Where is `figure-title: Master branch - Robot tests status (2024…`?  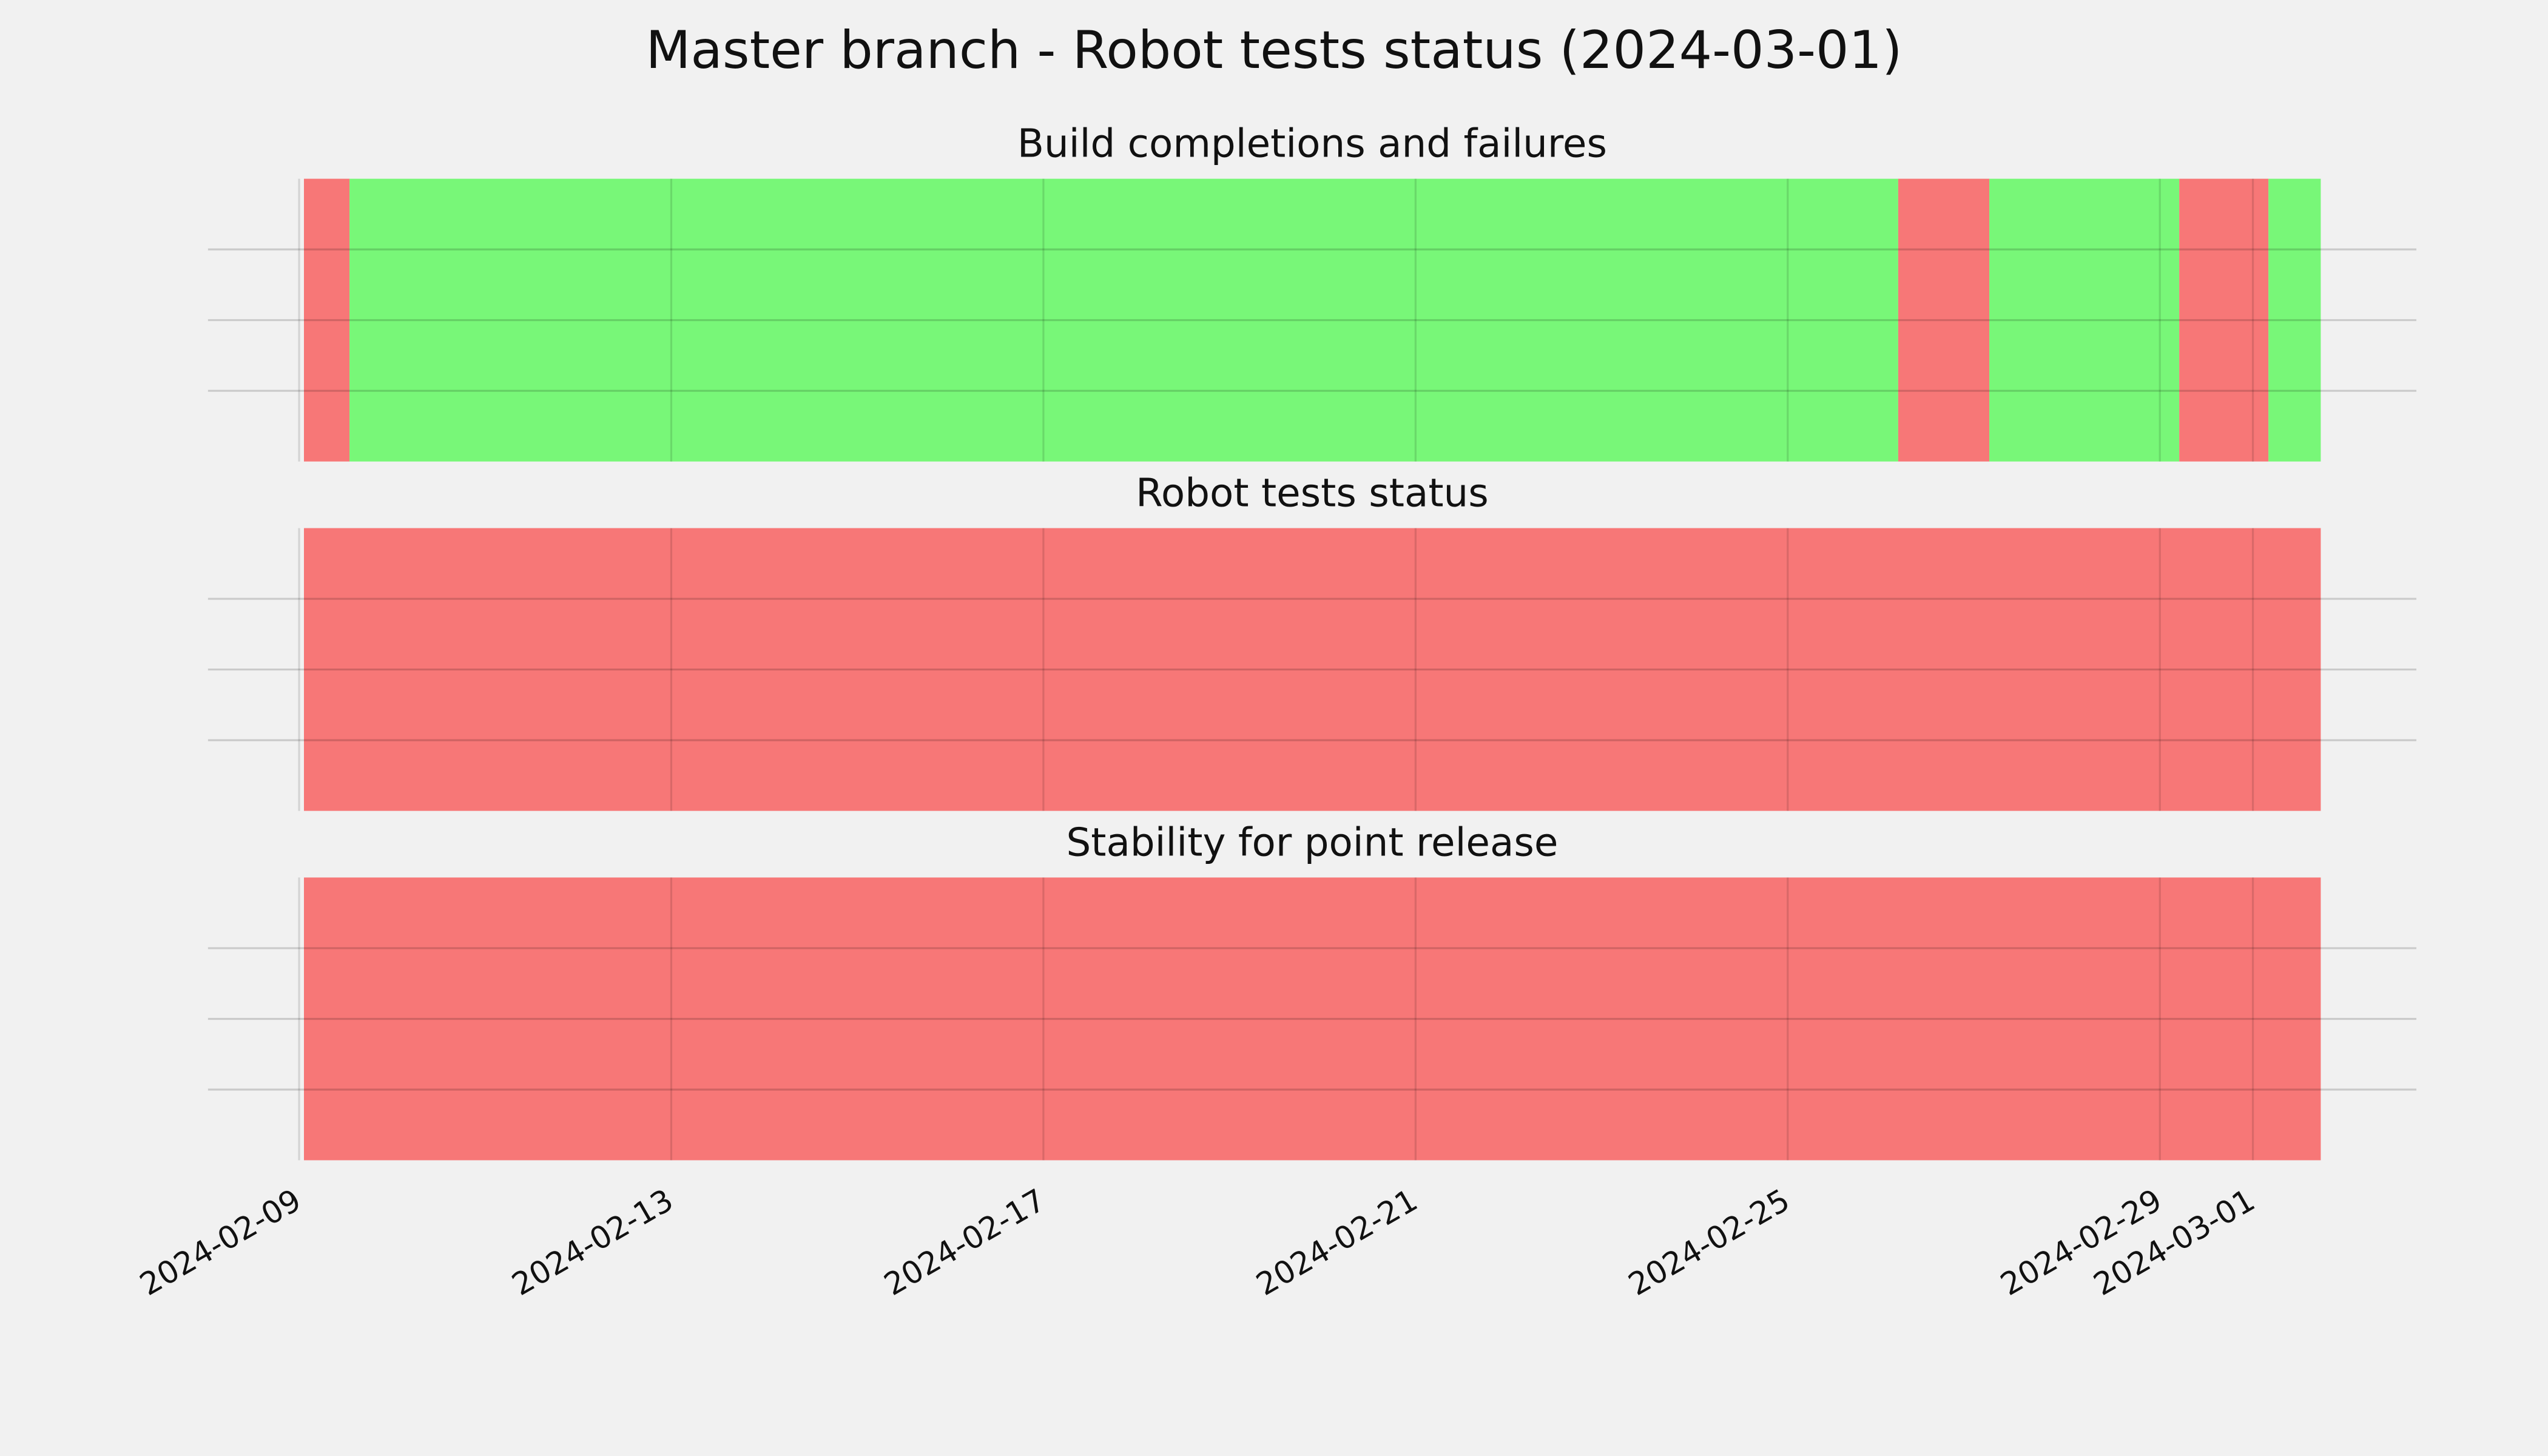 figure-title: Master branch - Robot tests status (2024… is located at coordinates (1273, 50).